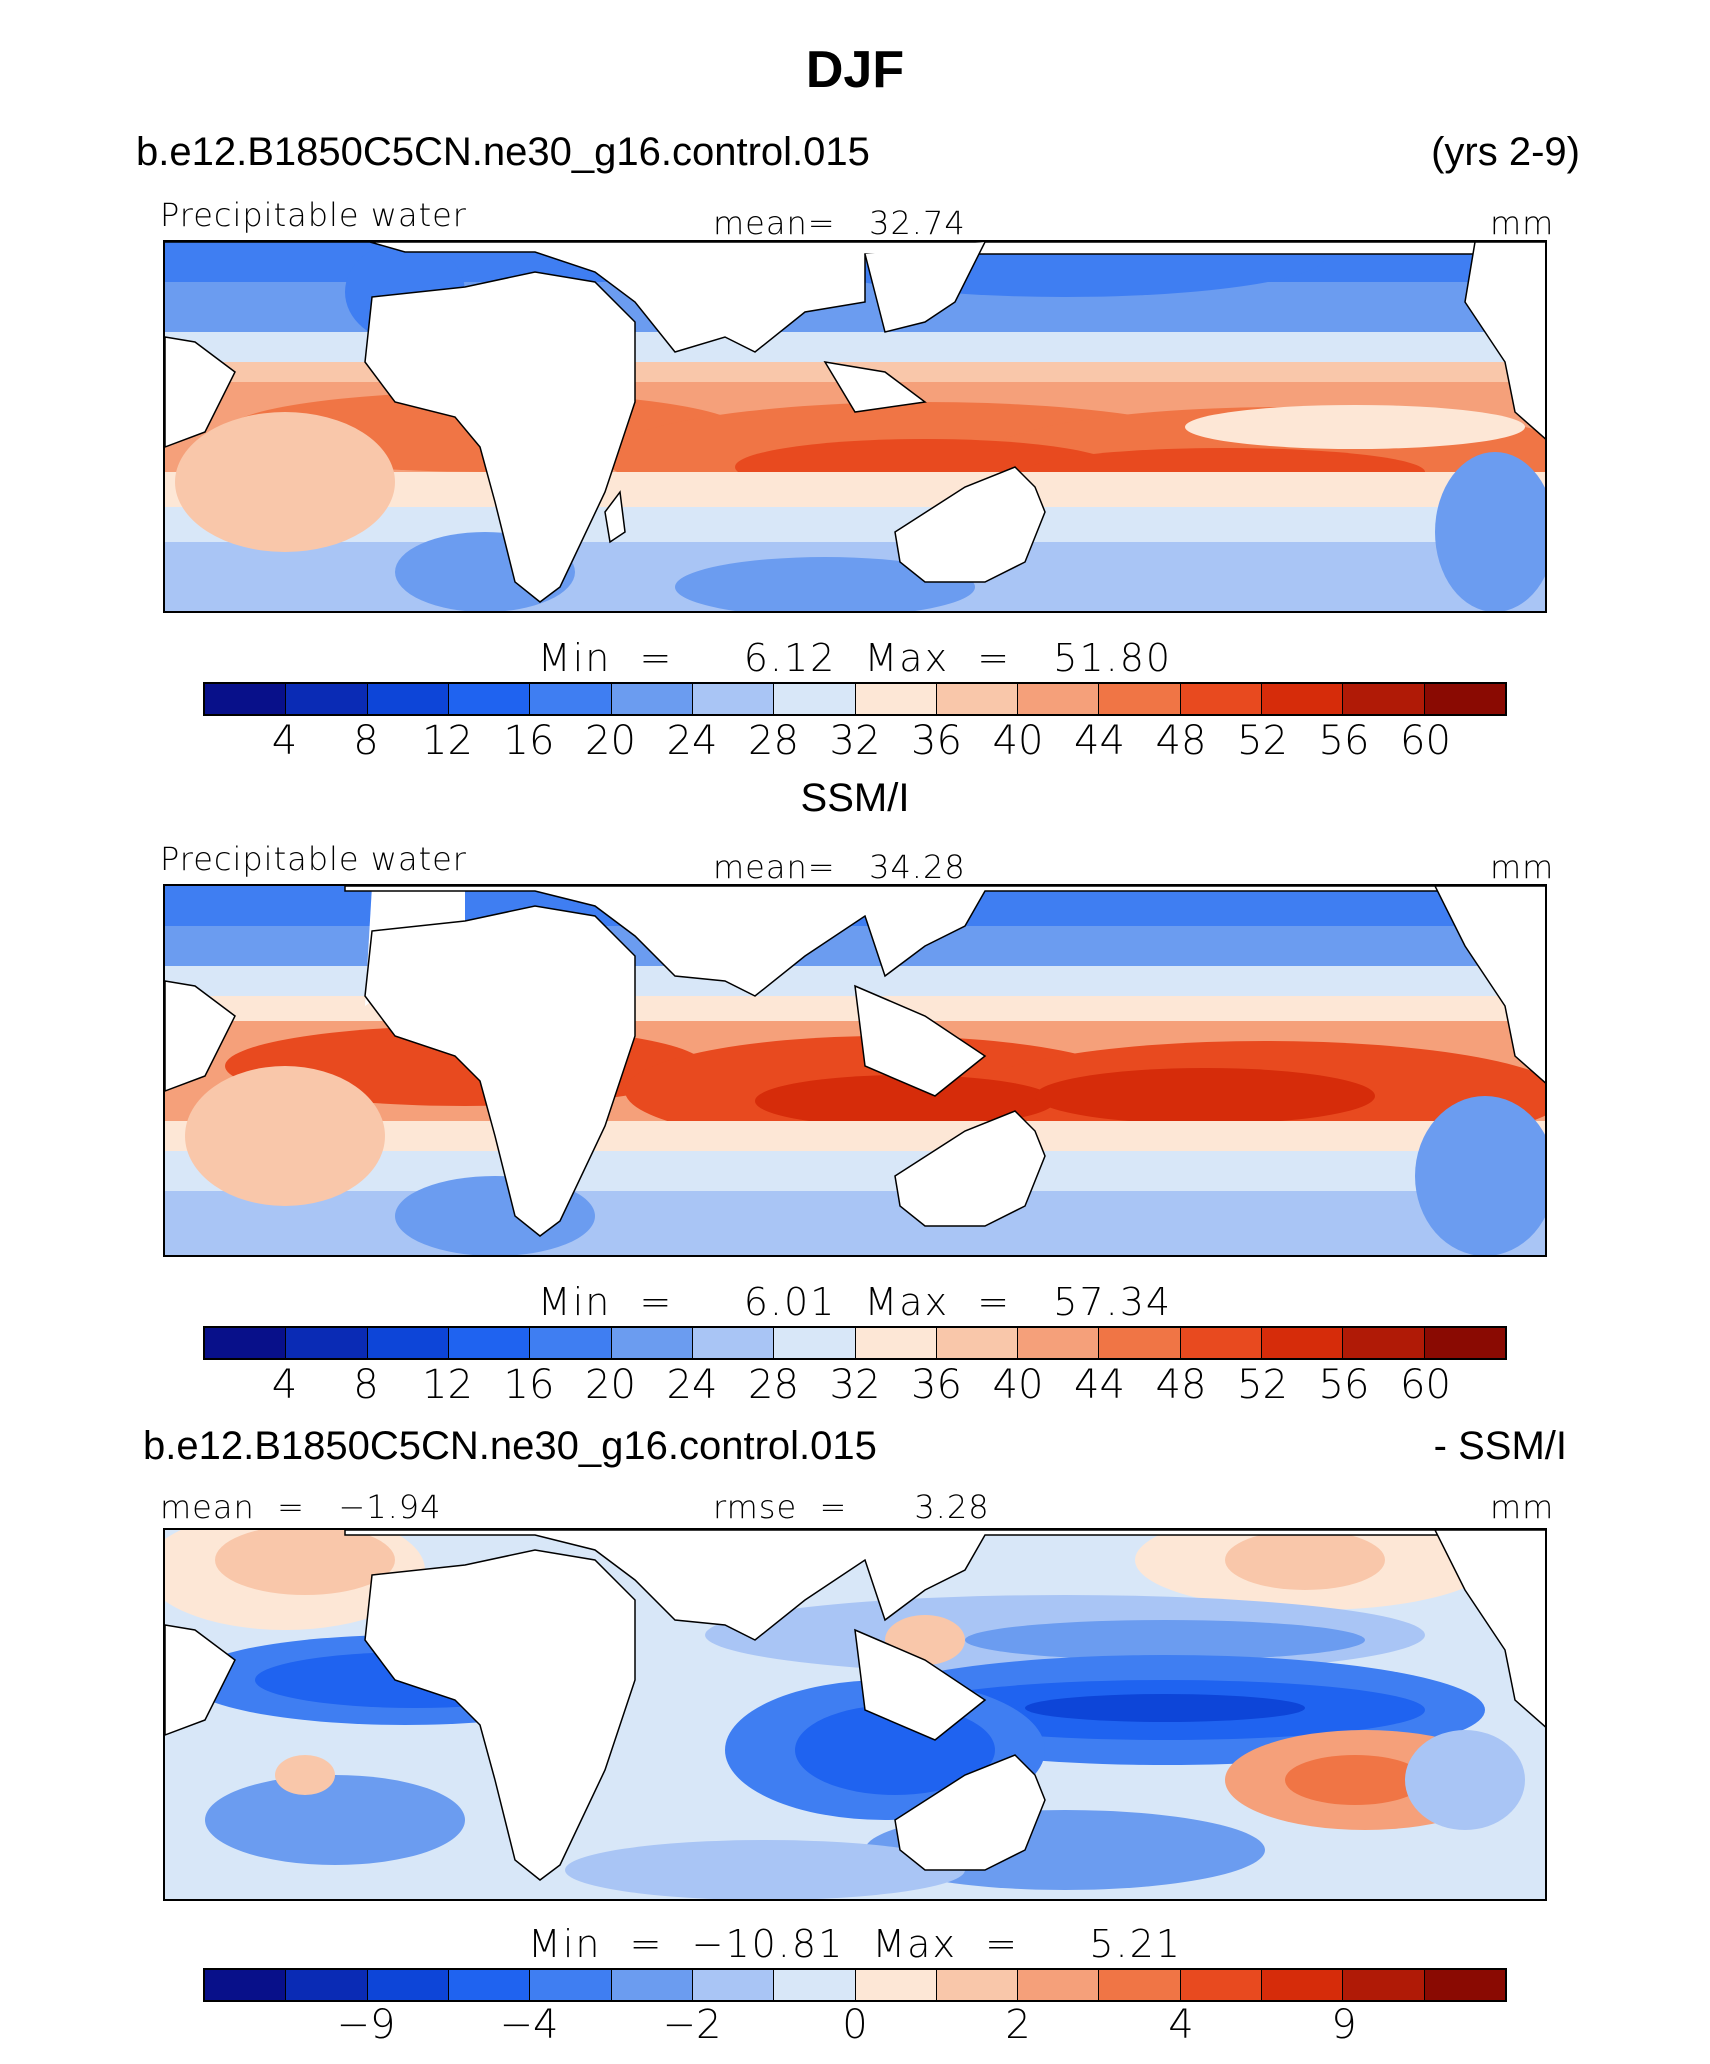  I want to click on panel2-tick-label: 52, so click(1262, 1385).